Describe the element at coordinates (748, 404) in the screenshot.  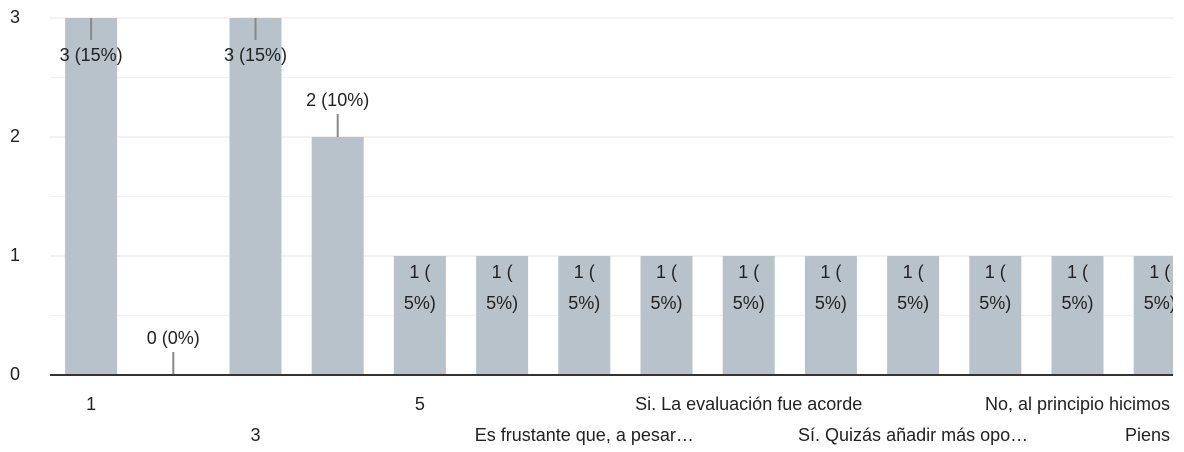
I see `x-tick-label: Si. La evaluación fue acorde` at that location.